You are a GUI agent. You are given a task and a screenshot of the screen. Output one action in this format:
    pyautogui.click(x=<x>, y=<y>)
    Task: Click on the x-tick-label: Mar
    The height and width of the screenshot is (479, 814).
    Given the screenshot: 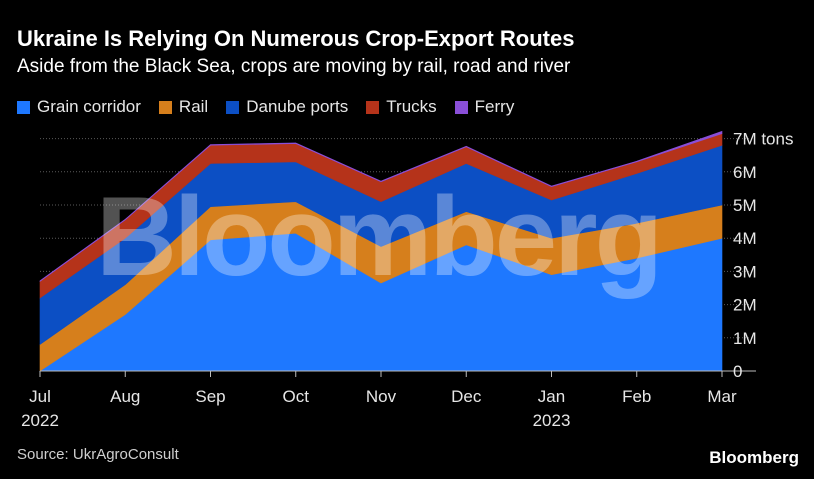 What is the action you would take?
    pyautogui.click(x=722, y=396)
    